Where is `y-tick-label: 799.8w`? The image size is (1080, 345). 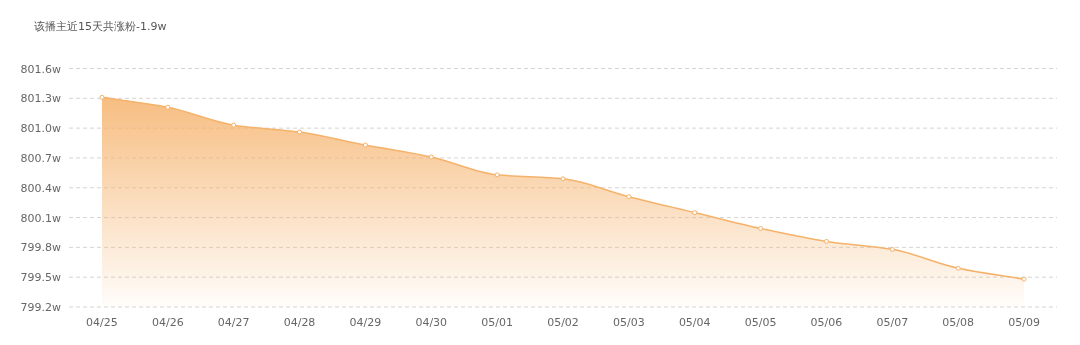 y-tick-label: 799.8w is located at coordinates (40, 248).